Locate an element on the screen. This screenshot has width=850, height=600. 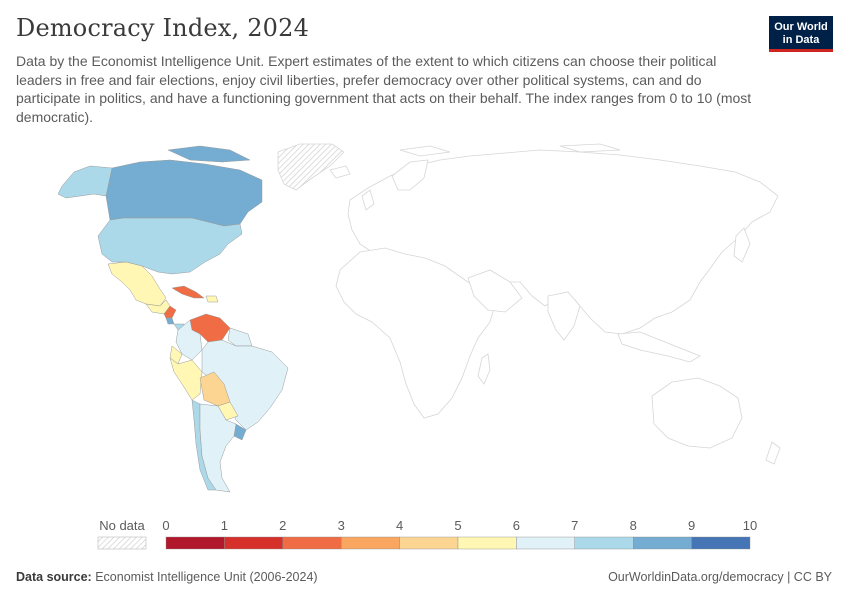
legend-no-data-label: No data is located at coordinates (122, 525).